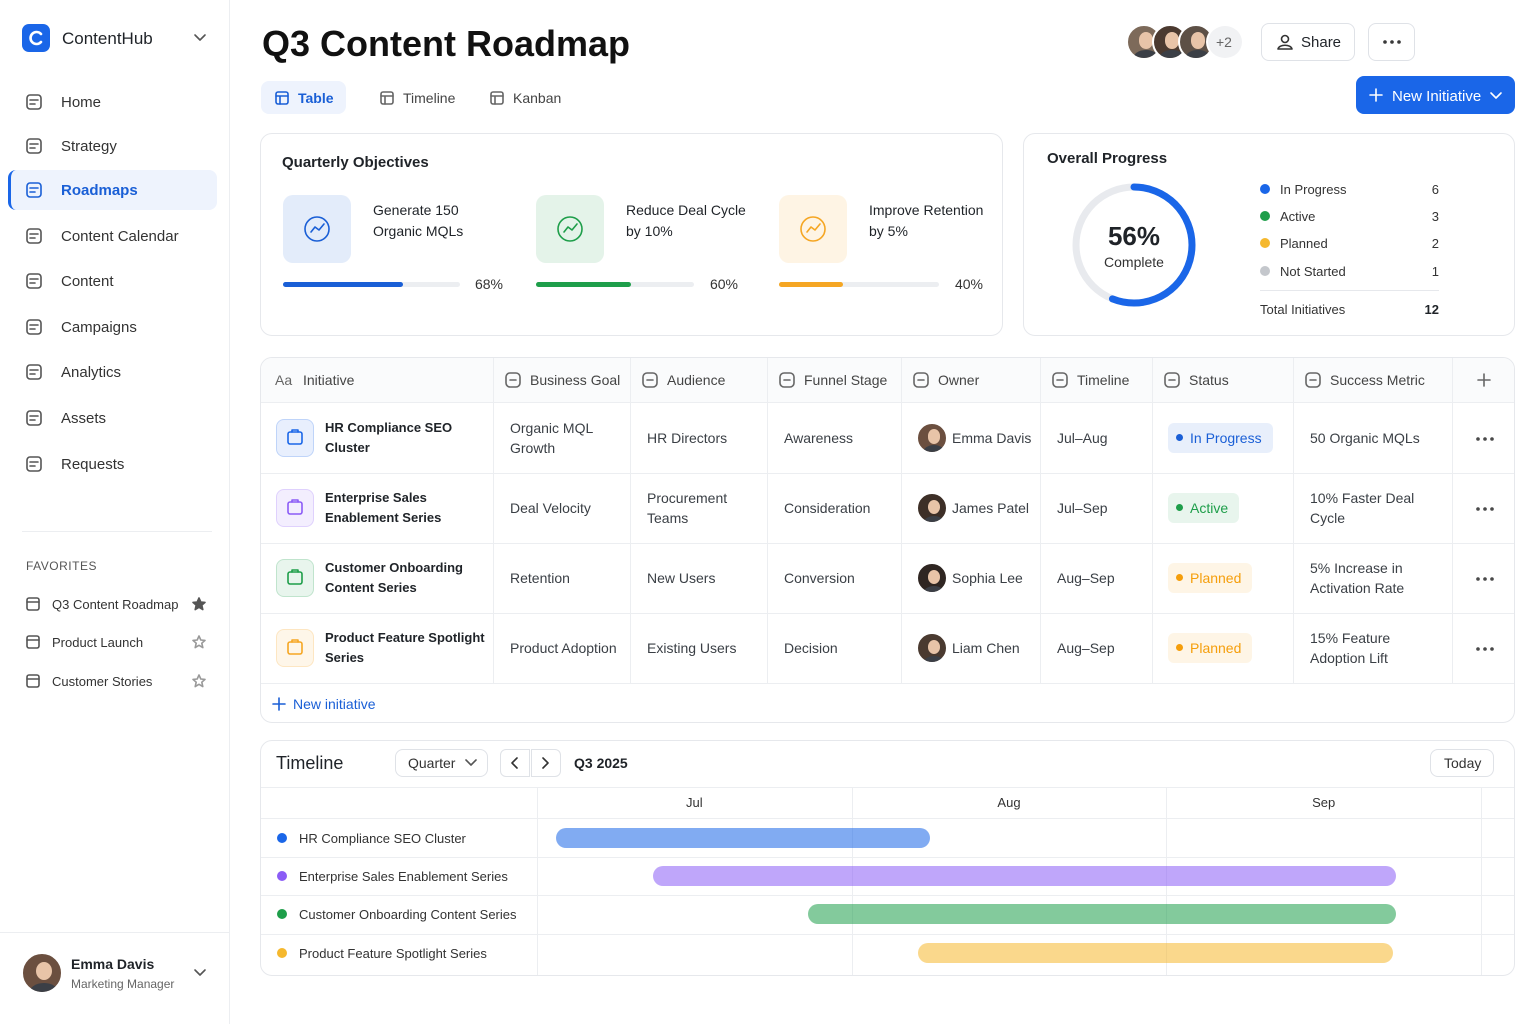 This screenshot has height=1024, width=1536. I want to click on tab: Timeline, so click(429, 98).